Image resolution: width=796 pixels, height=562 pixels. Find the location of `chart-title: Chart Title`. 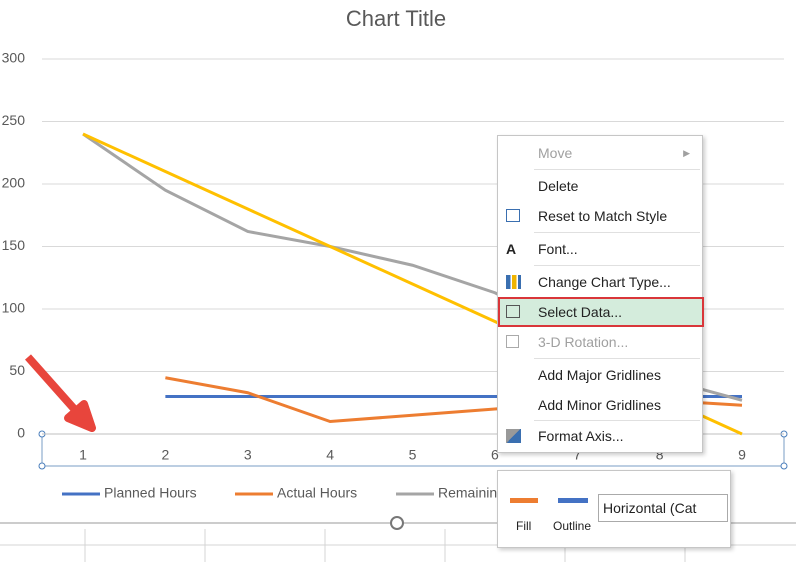

chart-title: Chart Title is located at coordinates (396, 18).